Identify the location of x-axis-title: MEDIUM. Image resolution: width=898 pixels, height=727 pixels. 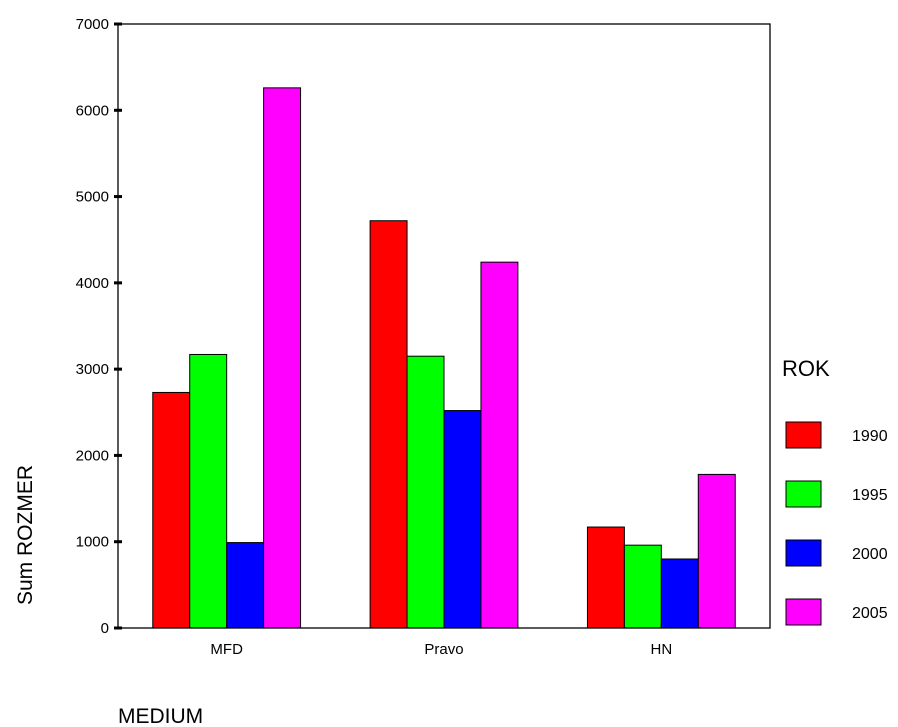
(160, 716).